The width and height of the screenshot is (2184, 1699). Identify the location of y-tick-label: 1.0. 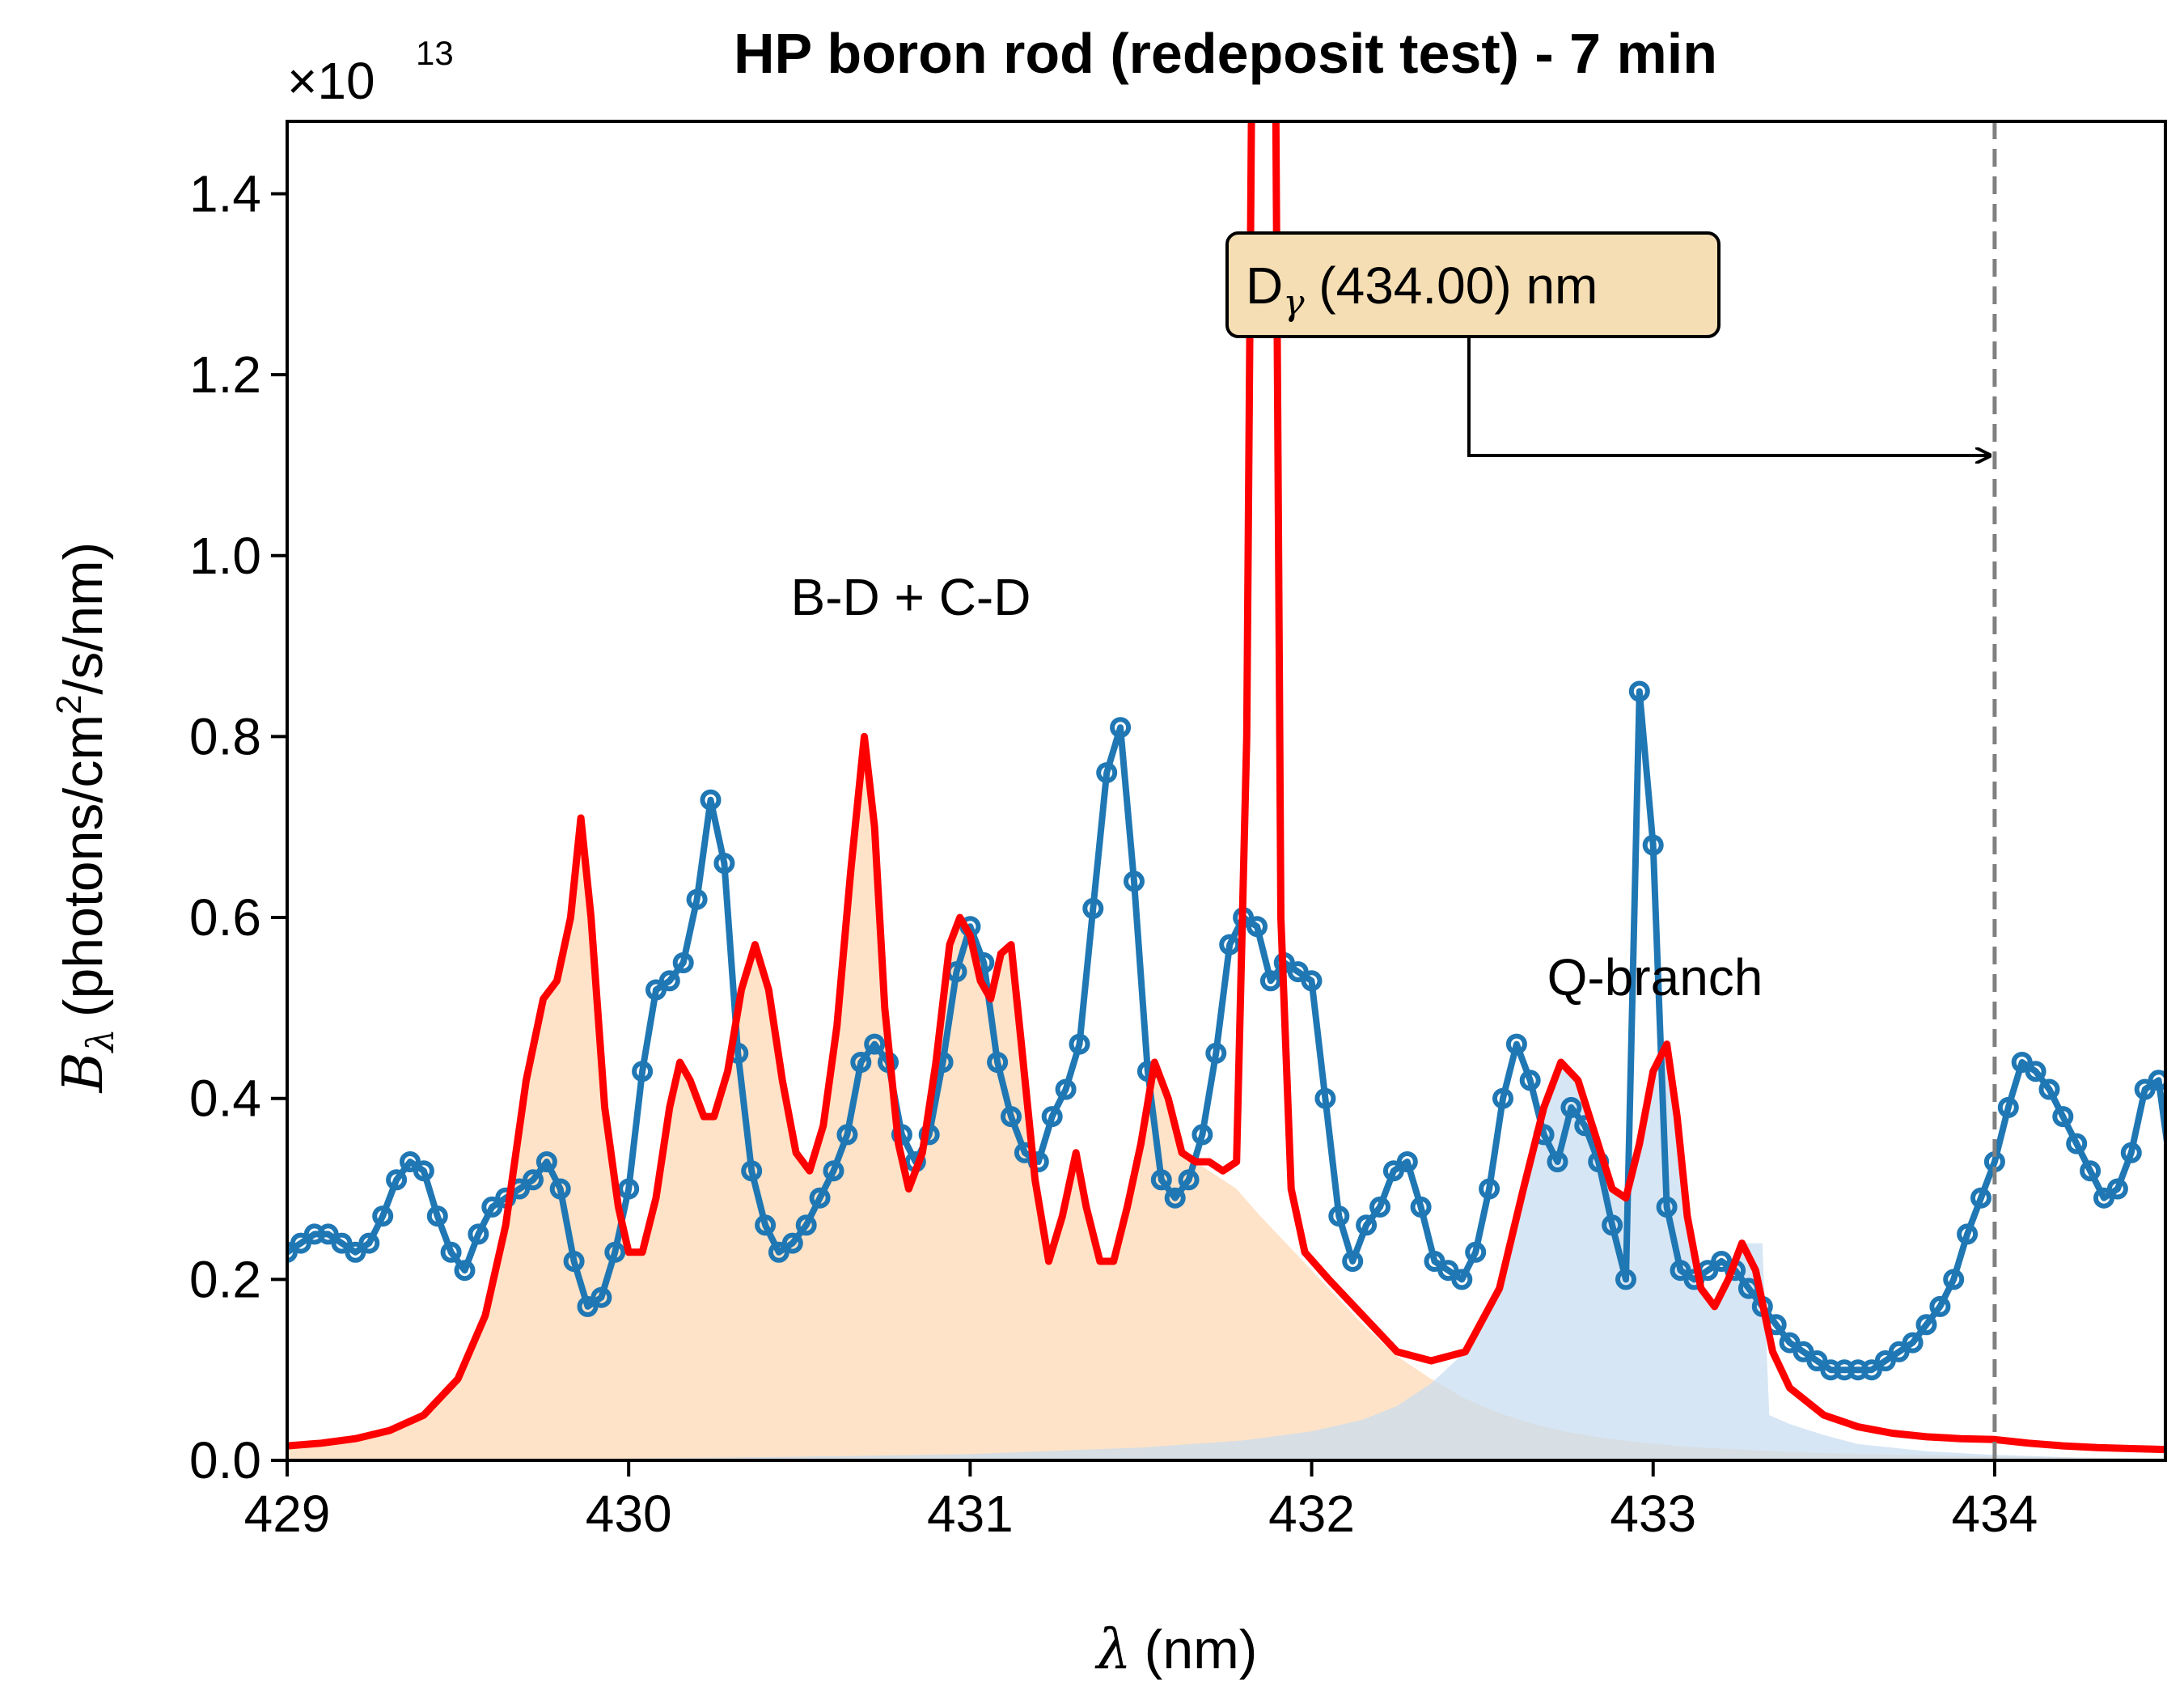
(225, 556).